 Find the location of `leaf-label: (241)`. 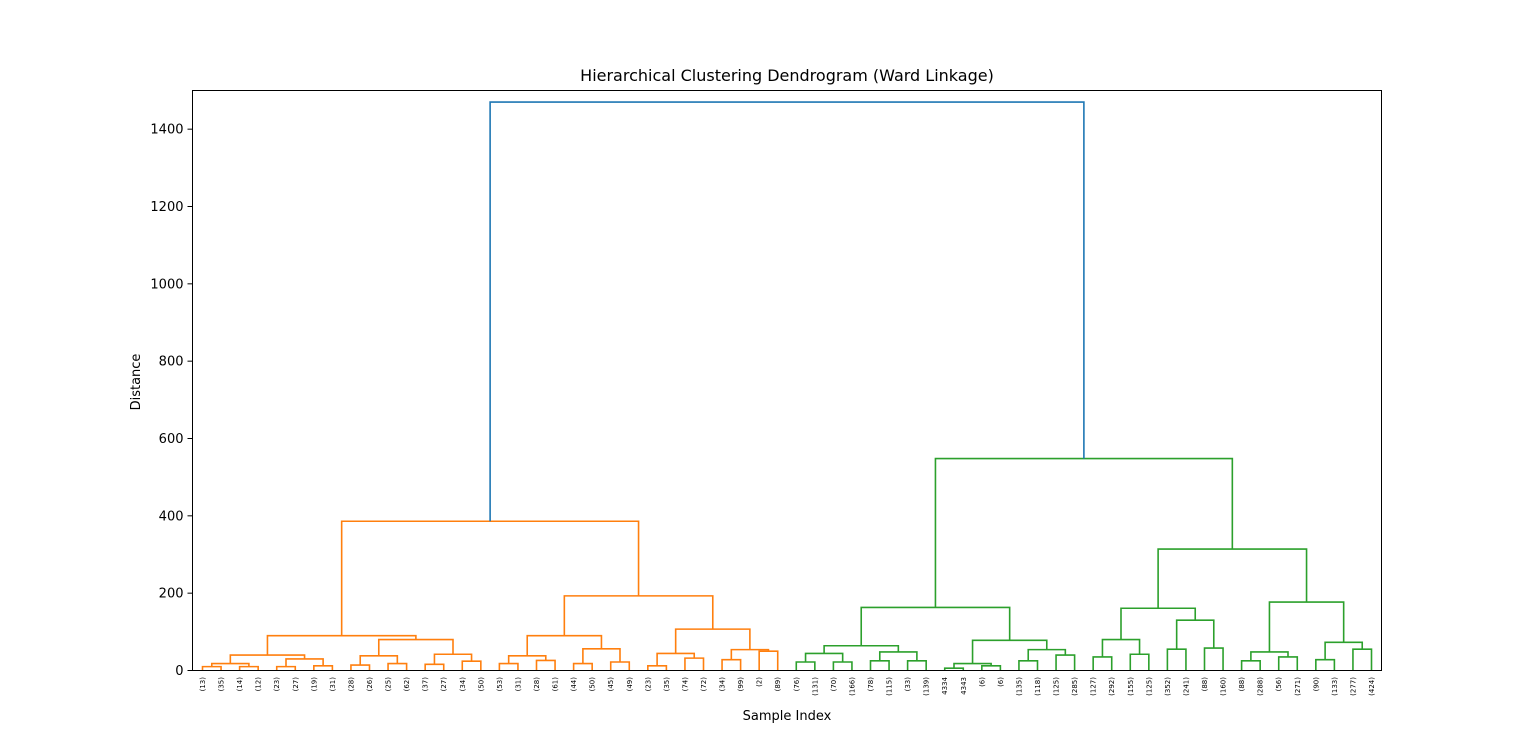

leaf-label: (241) is located at coordinates (1186, 686).